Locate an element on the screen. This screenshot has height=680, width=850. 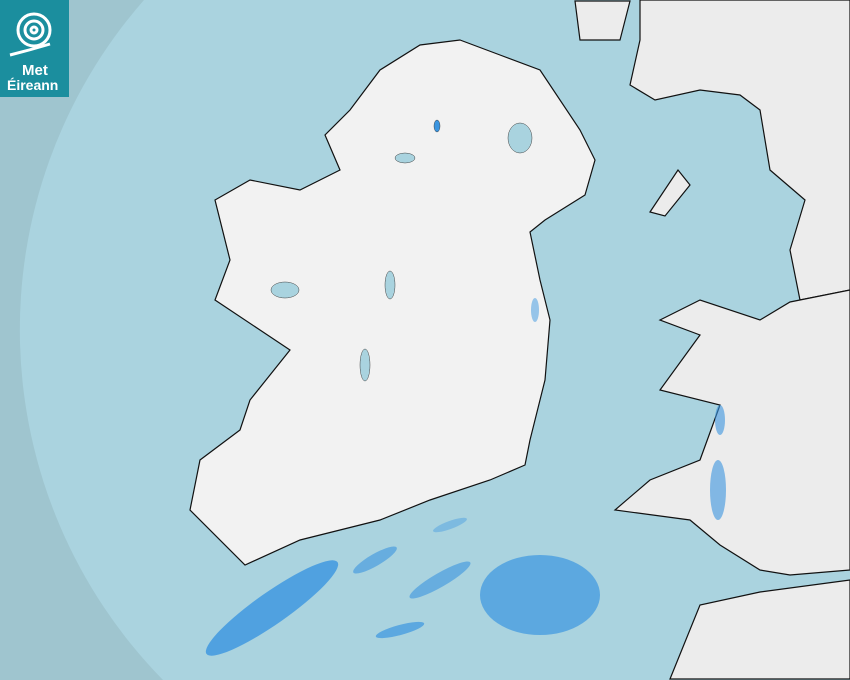
lakes is located at coordinates (401, 250).